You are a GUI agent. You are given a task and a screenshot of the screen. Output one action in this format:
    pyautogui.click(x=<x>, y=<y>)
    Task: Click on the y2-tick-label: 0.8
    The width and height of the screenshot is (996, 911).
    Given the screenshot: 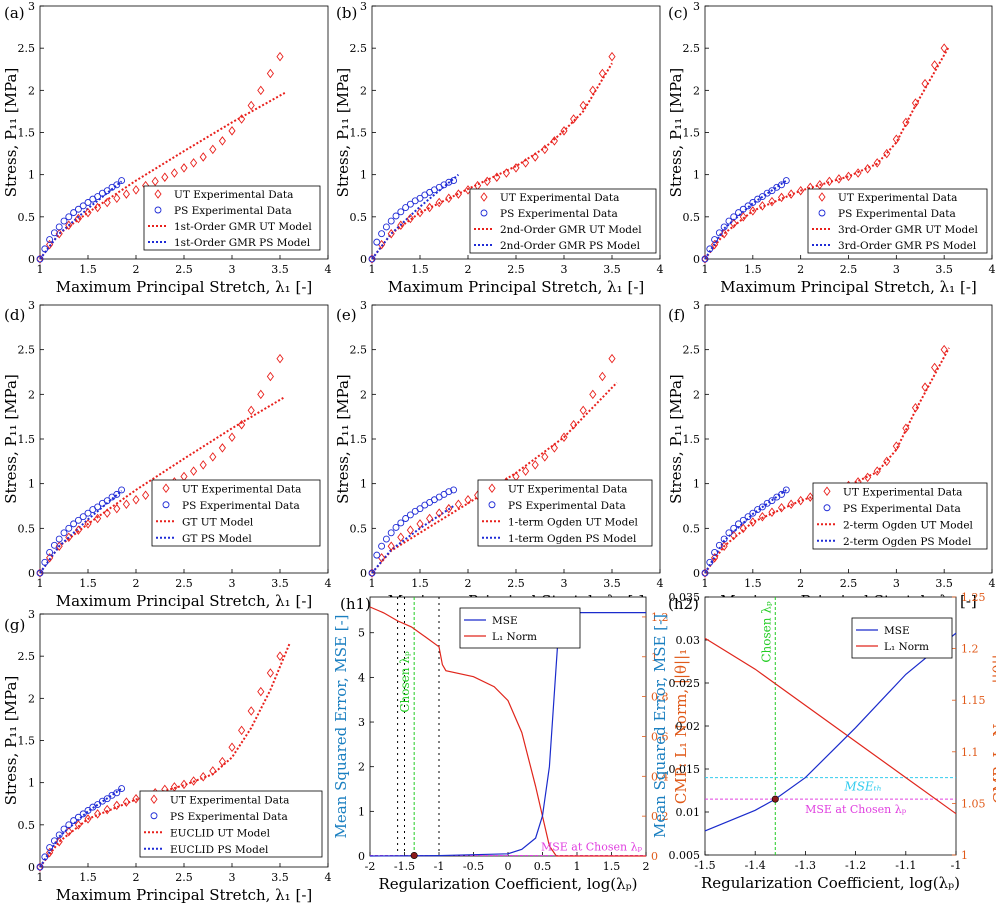 What is the action you would take?
    pyautogui.click(x=660, y=697)
    